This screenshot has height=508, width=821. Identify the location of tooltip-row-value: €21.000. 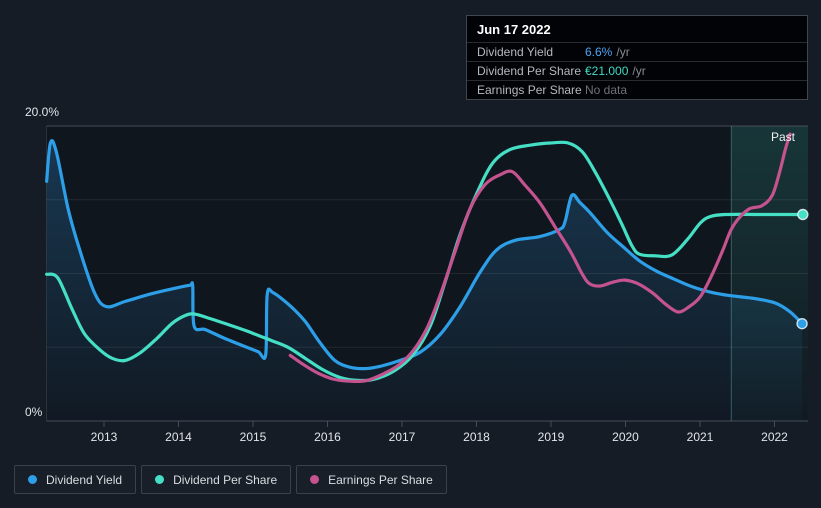
(607, 71).